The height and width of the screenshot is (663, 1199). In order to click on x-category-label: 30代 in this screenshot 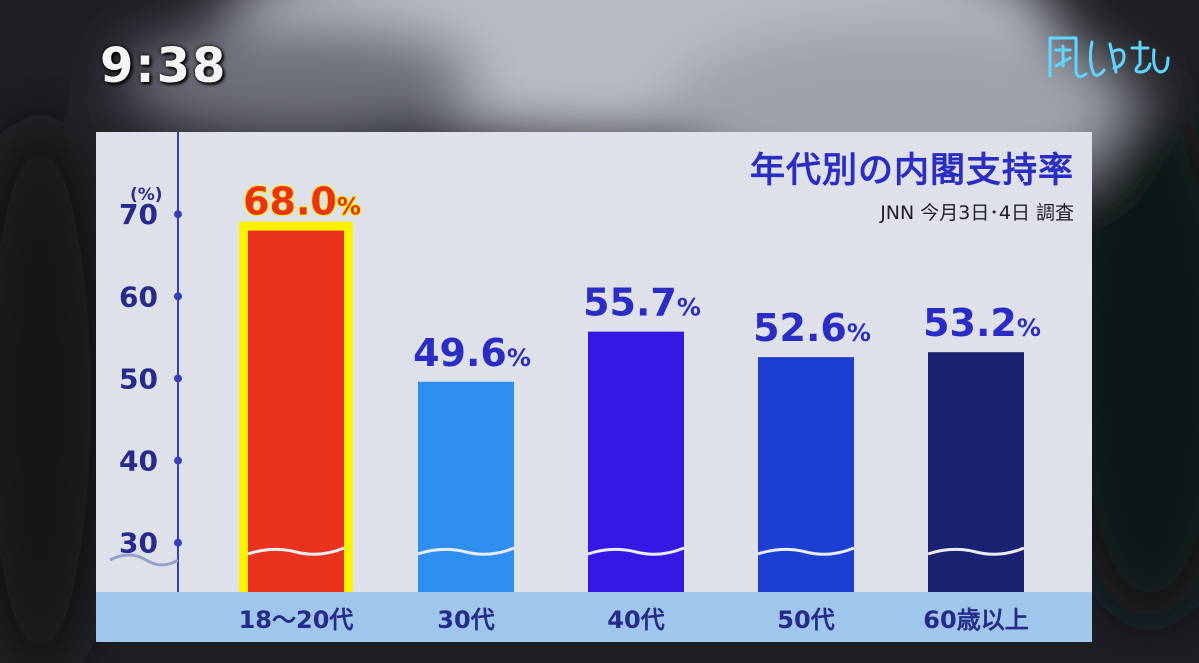, I will do `click(465, 620)`.